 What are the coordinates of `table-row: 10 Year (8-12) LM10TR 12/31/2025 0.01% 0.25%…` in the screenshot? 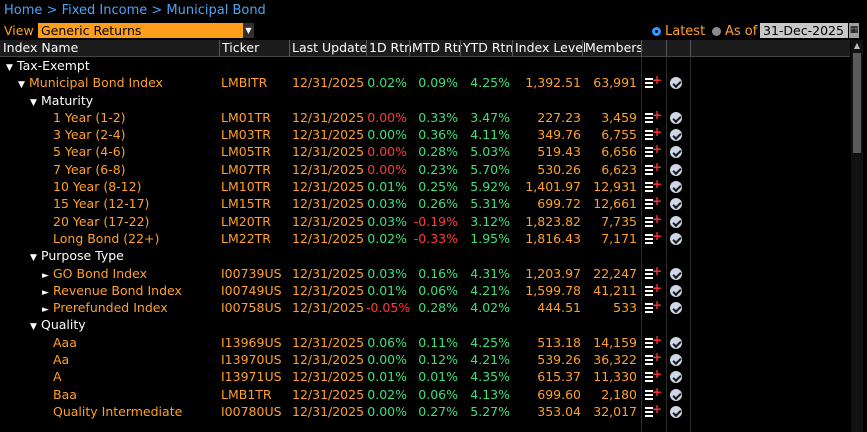 It's located at (425, 186).